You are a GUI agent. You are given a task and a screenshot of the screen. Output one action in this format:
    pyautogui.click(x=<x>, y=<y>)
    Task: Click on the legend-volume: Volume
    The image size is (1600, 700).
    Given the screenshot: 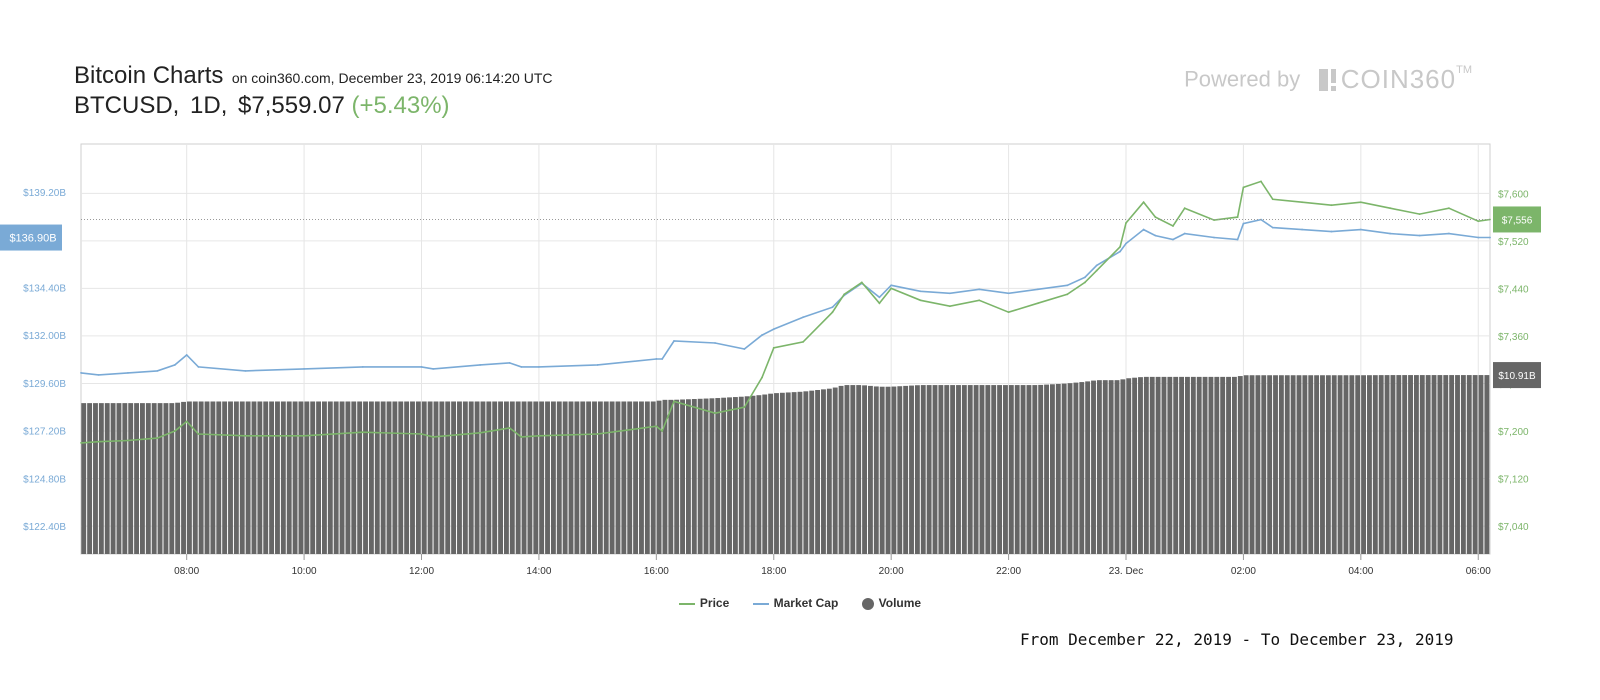 What is the action you would take?
    pyautogui.click(x=891, y=603)
    